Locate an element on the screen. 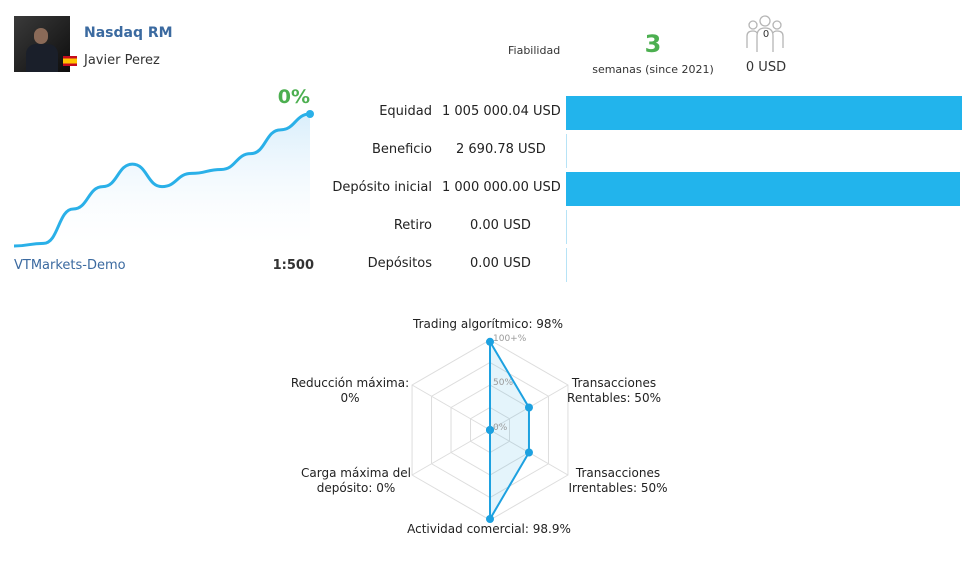  stat-row-initial-deposit: Depósito inicial 1 000 000.00 USD is located at coordinates (647, 189).